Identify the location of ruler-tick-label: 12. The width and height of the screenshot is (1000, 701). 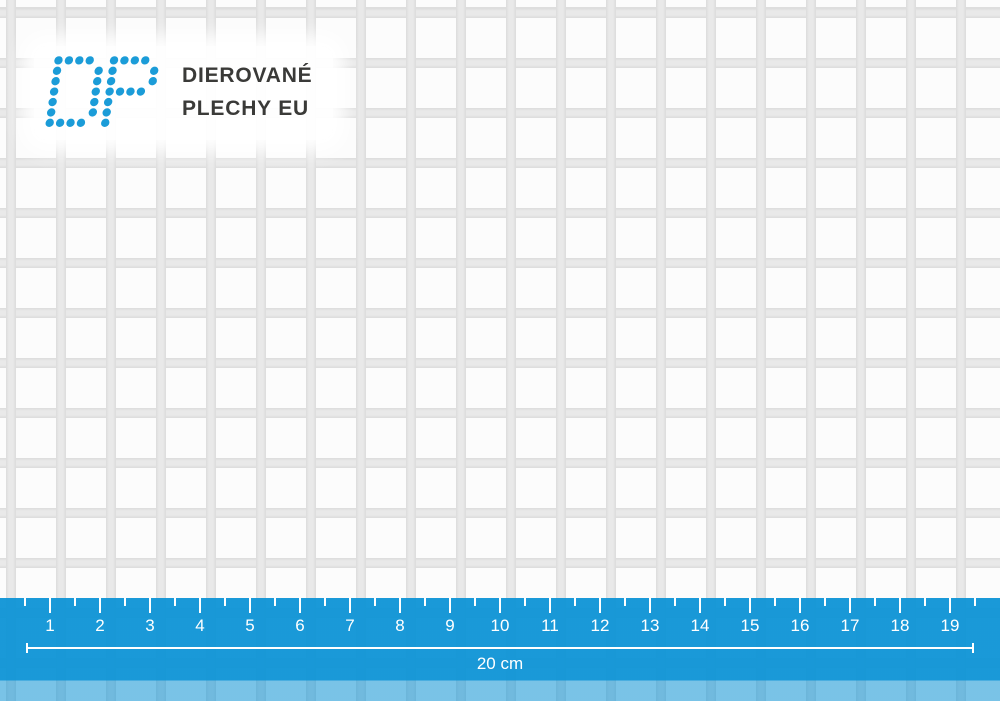
(600, 625).